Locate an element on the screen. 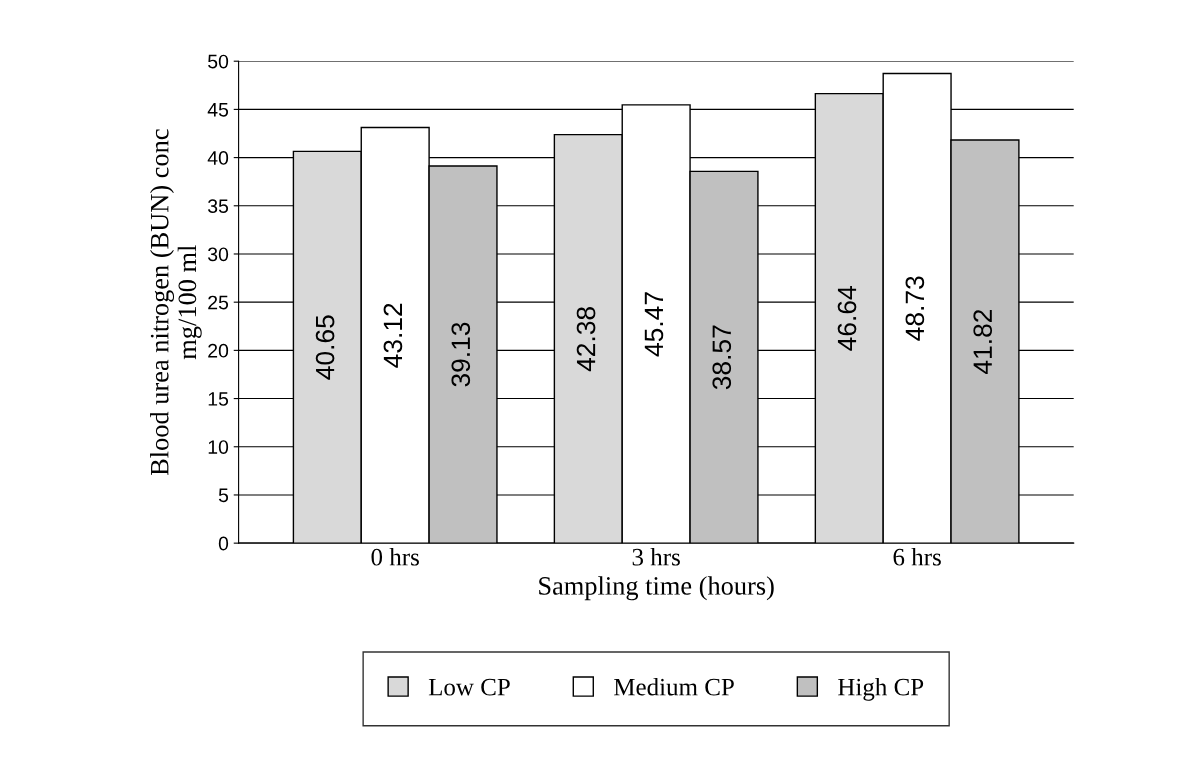  y-tick-label: 10 is located at coordinates (218, 447).